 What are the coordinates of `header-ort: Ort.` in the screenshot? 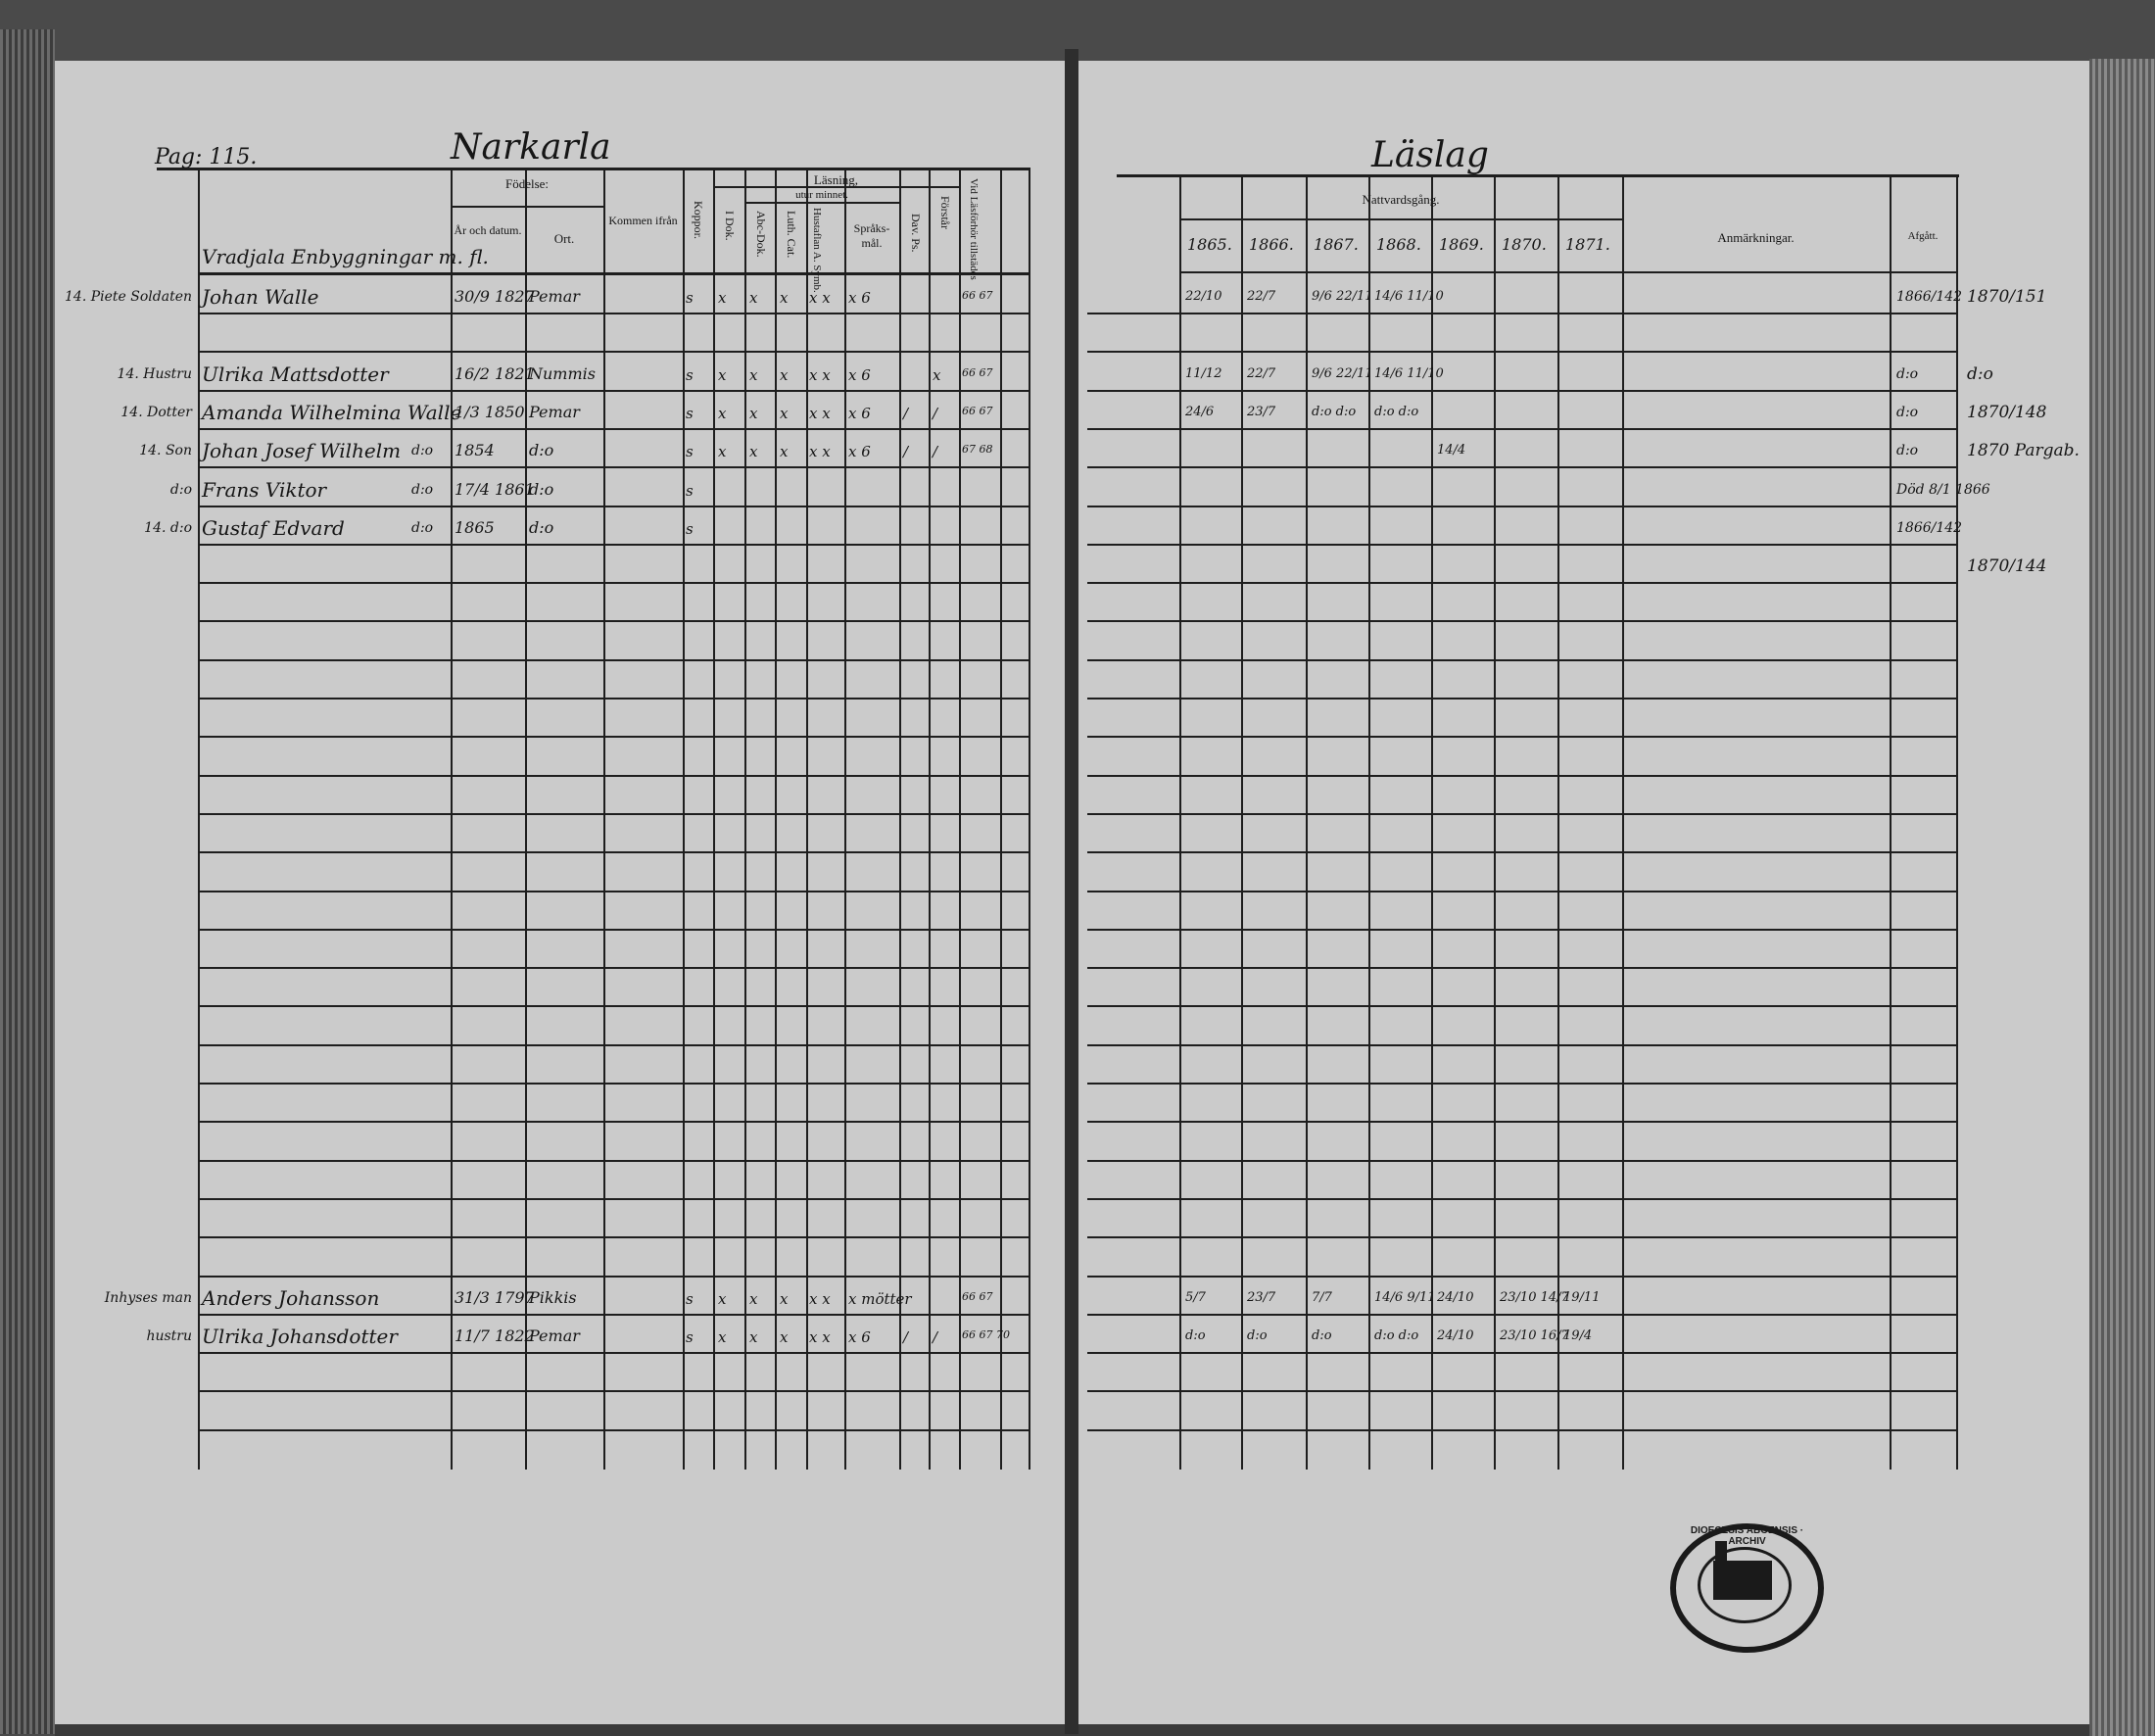 It's located at (564, 238).